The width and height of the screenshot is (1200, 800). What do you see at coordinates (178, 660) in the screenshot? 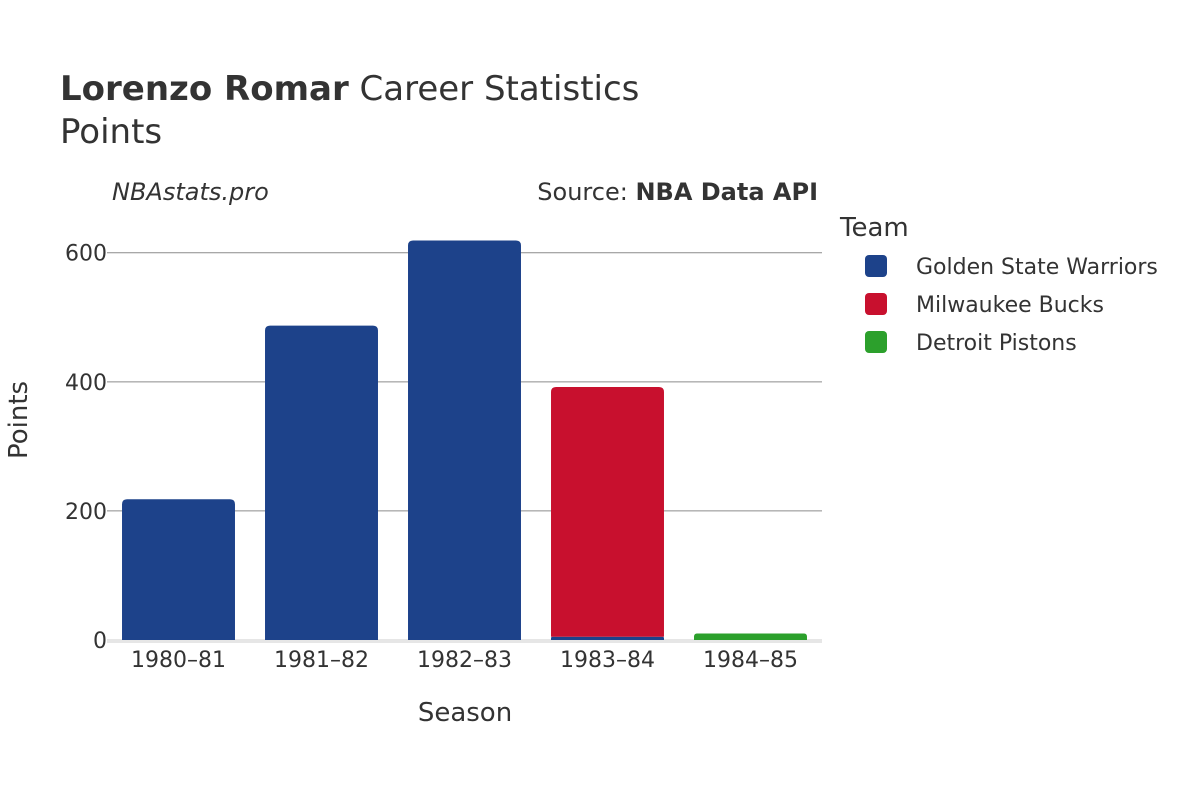
I see `x-tick-label: 1980–81` at bounding box center [178, 660].